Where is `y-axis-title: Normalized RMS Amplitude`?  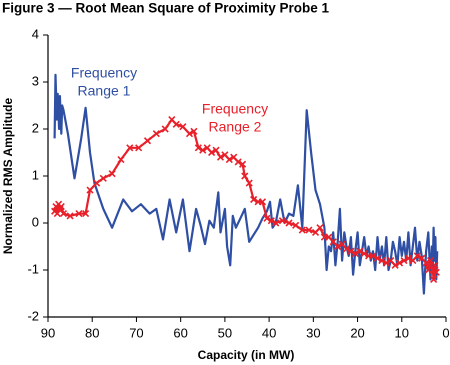 y-axis-title: Normalized RMS Amplitude is located at coordinates (8, 176).